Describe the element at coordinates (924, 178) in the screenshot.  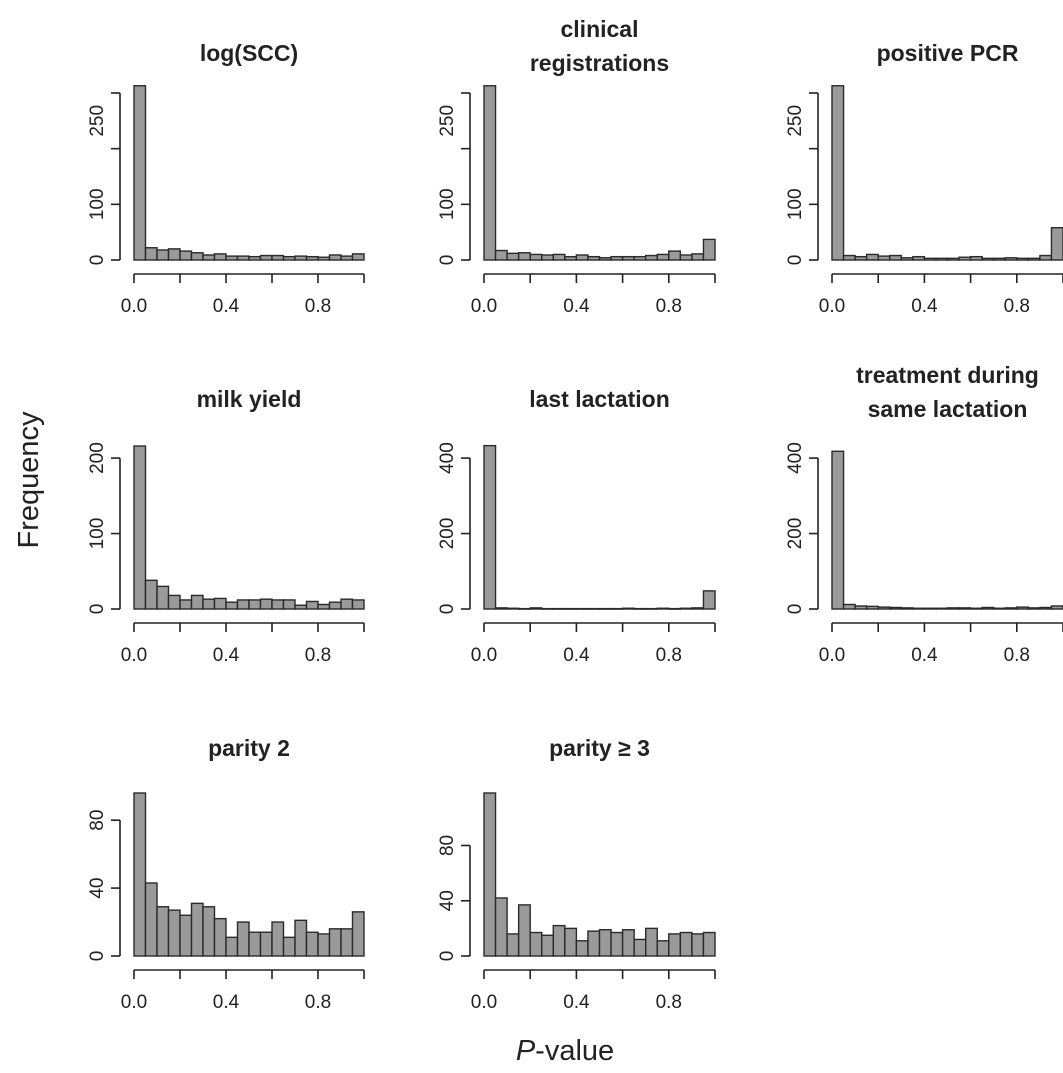
I see `histogram-panel-3: positive PCR 0.0 0.4 0.8 0 100 250` at that location.